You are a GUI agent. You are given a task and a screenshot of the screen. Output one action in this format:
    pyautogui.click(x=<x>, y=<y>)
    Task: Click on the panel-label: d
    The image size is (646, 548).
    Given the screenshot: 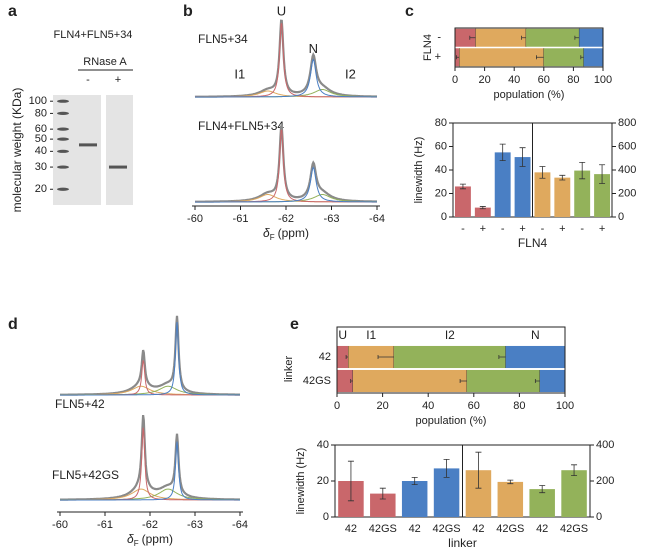 What is the action you would take?
    pyautogui.click(x=13, y=324)
    